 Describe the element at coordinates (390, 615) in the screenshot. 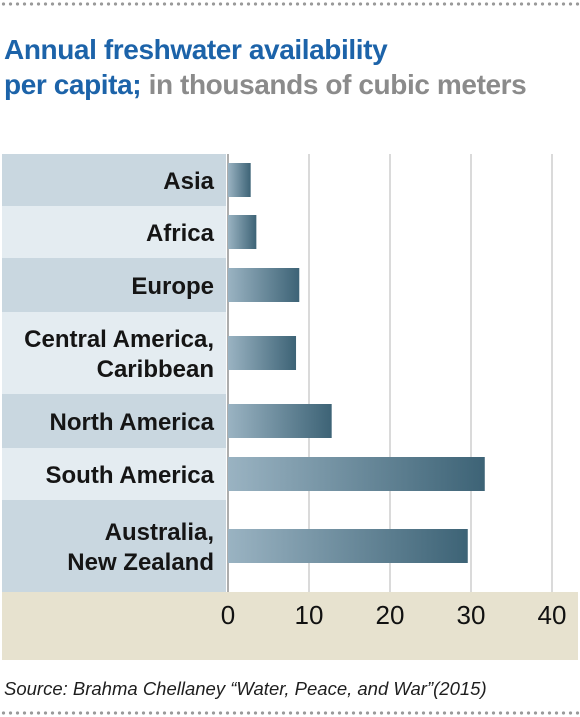

I see `x-tick-label: 20` at that location.